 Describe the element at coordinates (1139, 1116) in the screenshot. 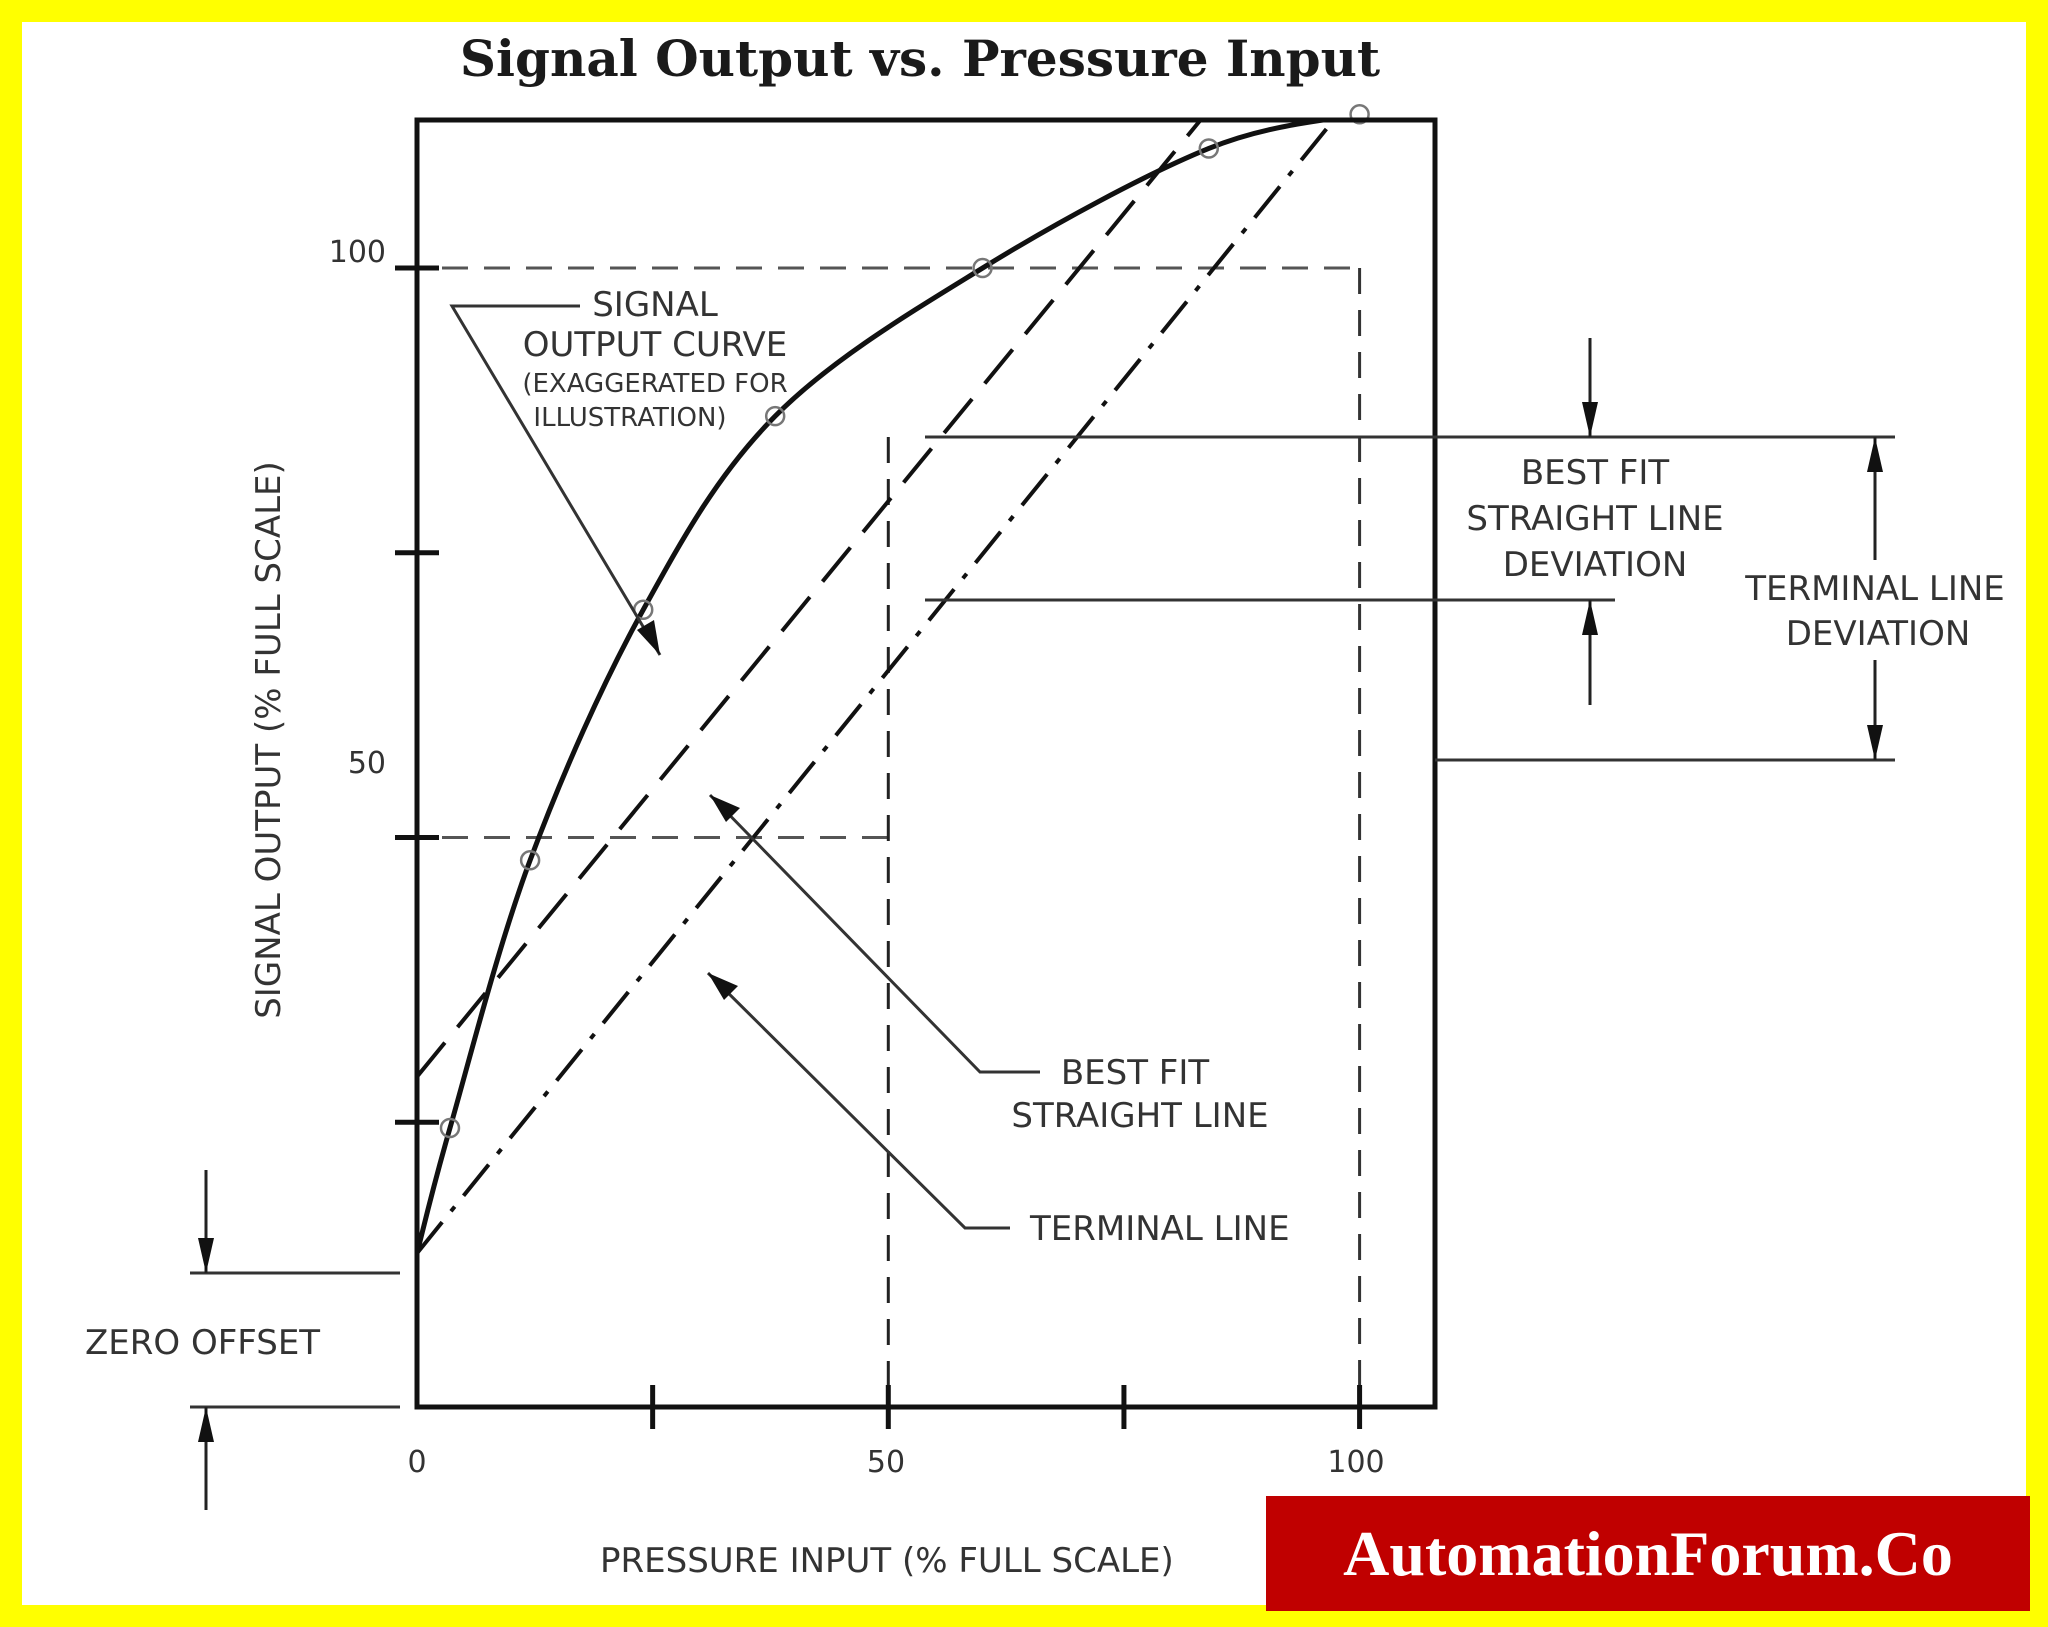

I see `best-fit-label-2: STRAIGHT LINE` at that location.